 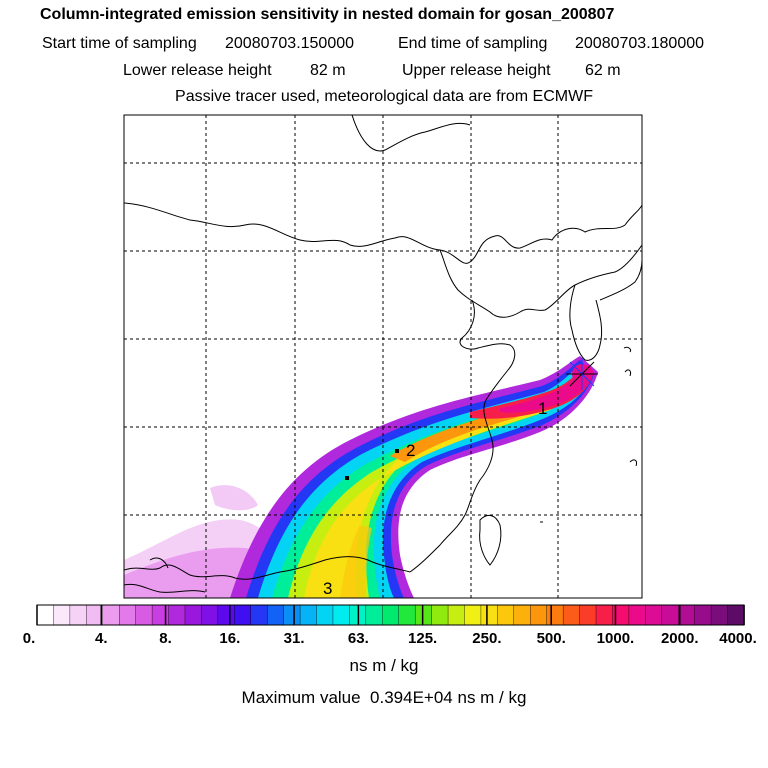 I want to click on border-korea-north, so click(x=540, y=281).